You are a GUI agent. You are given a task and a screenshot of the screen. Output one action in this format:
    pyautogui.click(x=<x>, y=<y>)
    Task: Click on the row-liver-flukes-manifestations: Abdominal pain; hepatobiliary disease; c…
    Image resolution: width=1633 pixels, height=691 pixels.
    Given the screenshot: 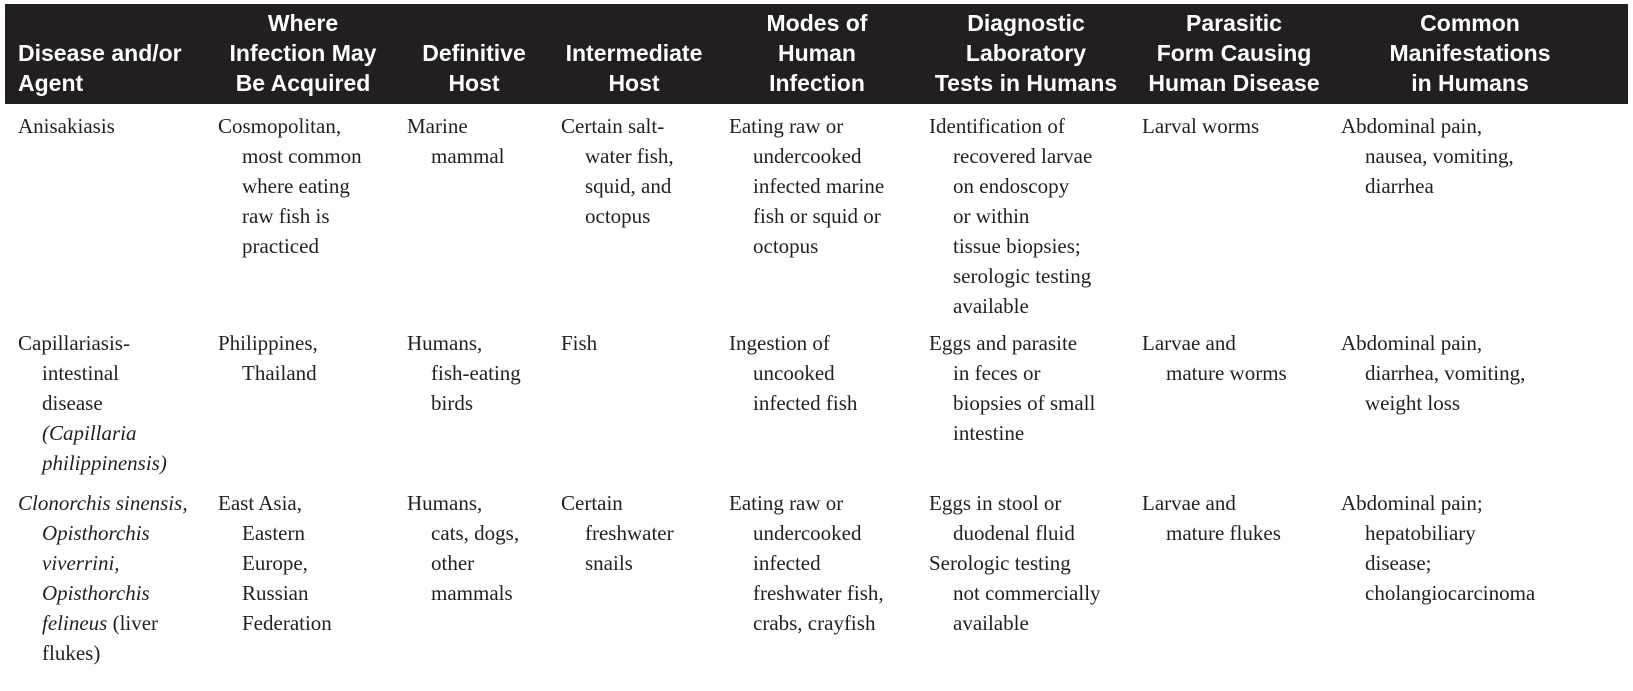 What is the action you would take?
    pyautogui.click(x=1438, y=548)
    